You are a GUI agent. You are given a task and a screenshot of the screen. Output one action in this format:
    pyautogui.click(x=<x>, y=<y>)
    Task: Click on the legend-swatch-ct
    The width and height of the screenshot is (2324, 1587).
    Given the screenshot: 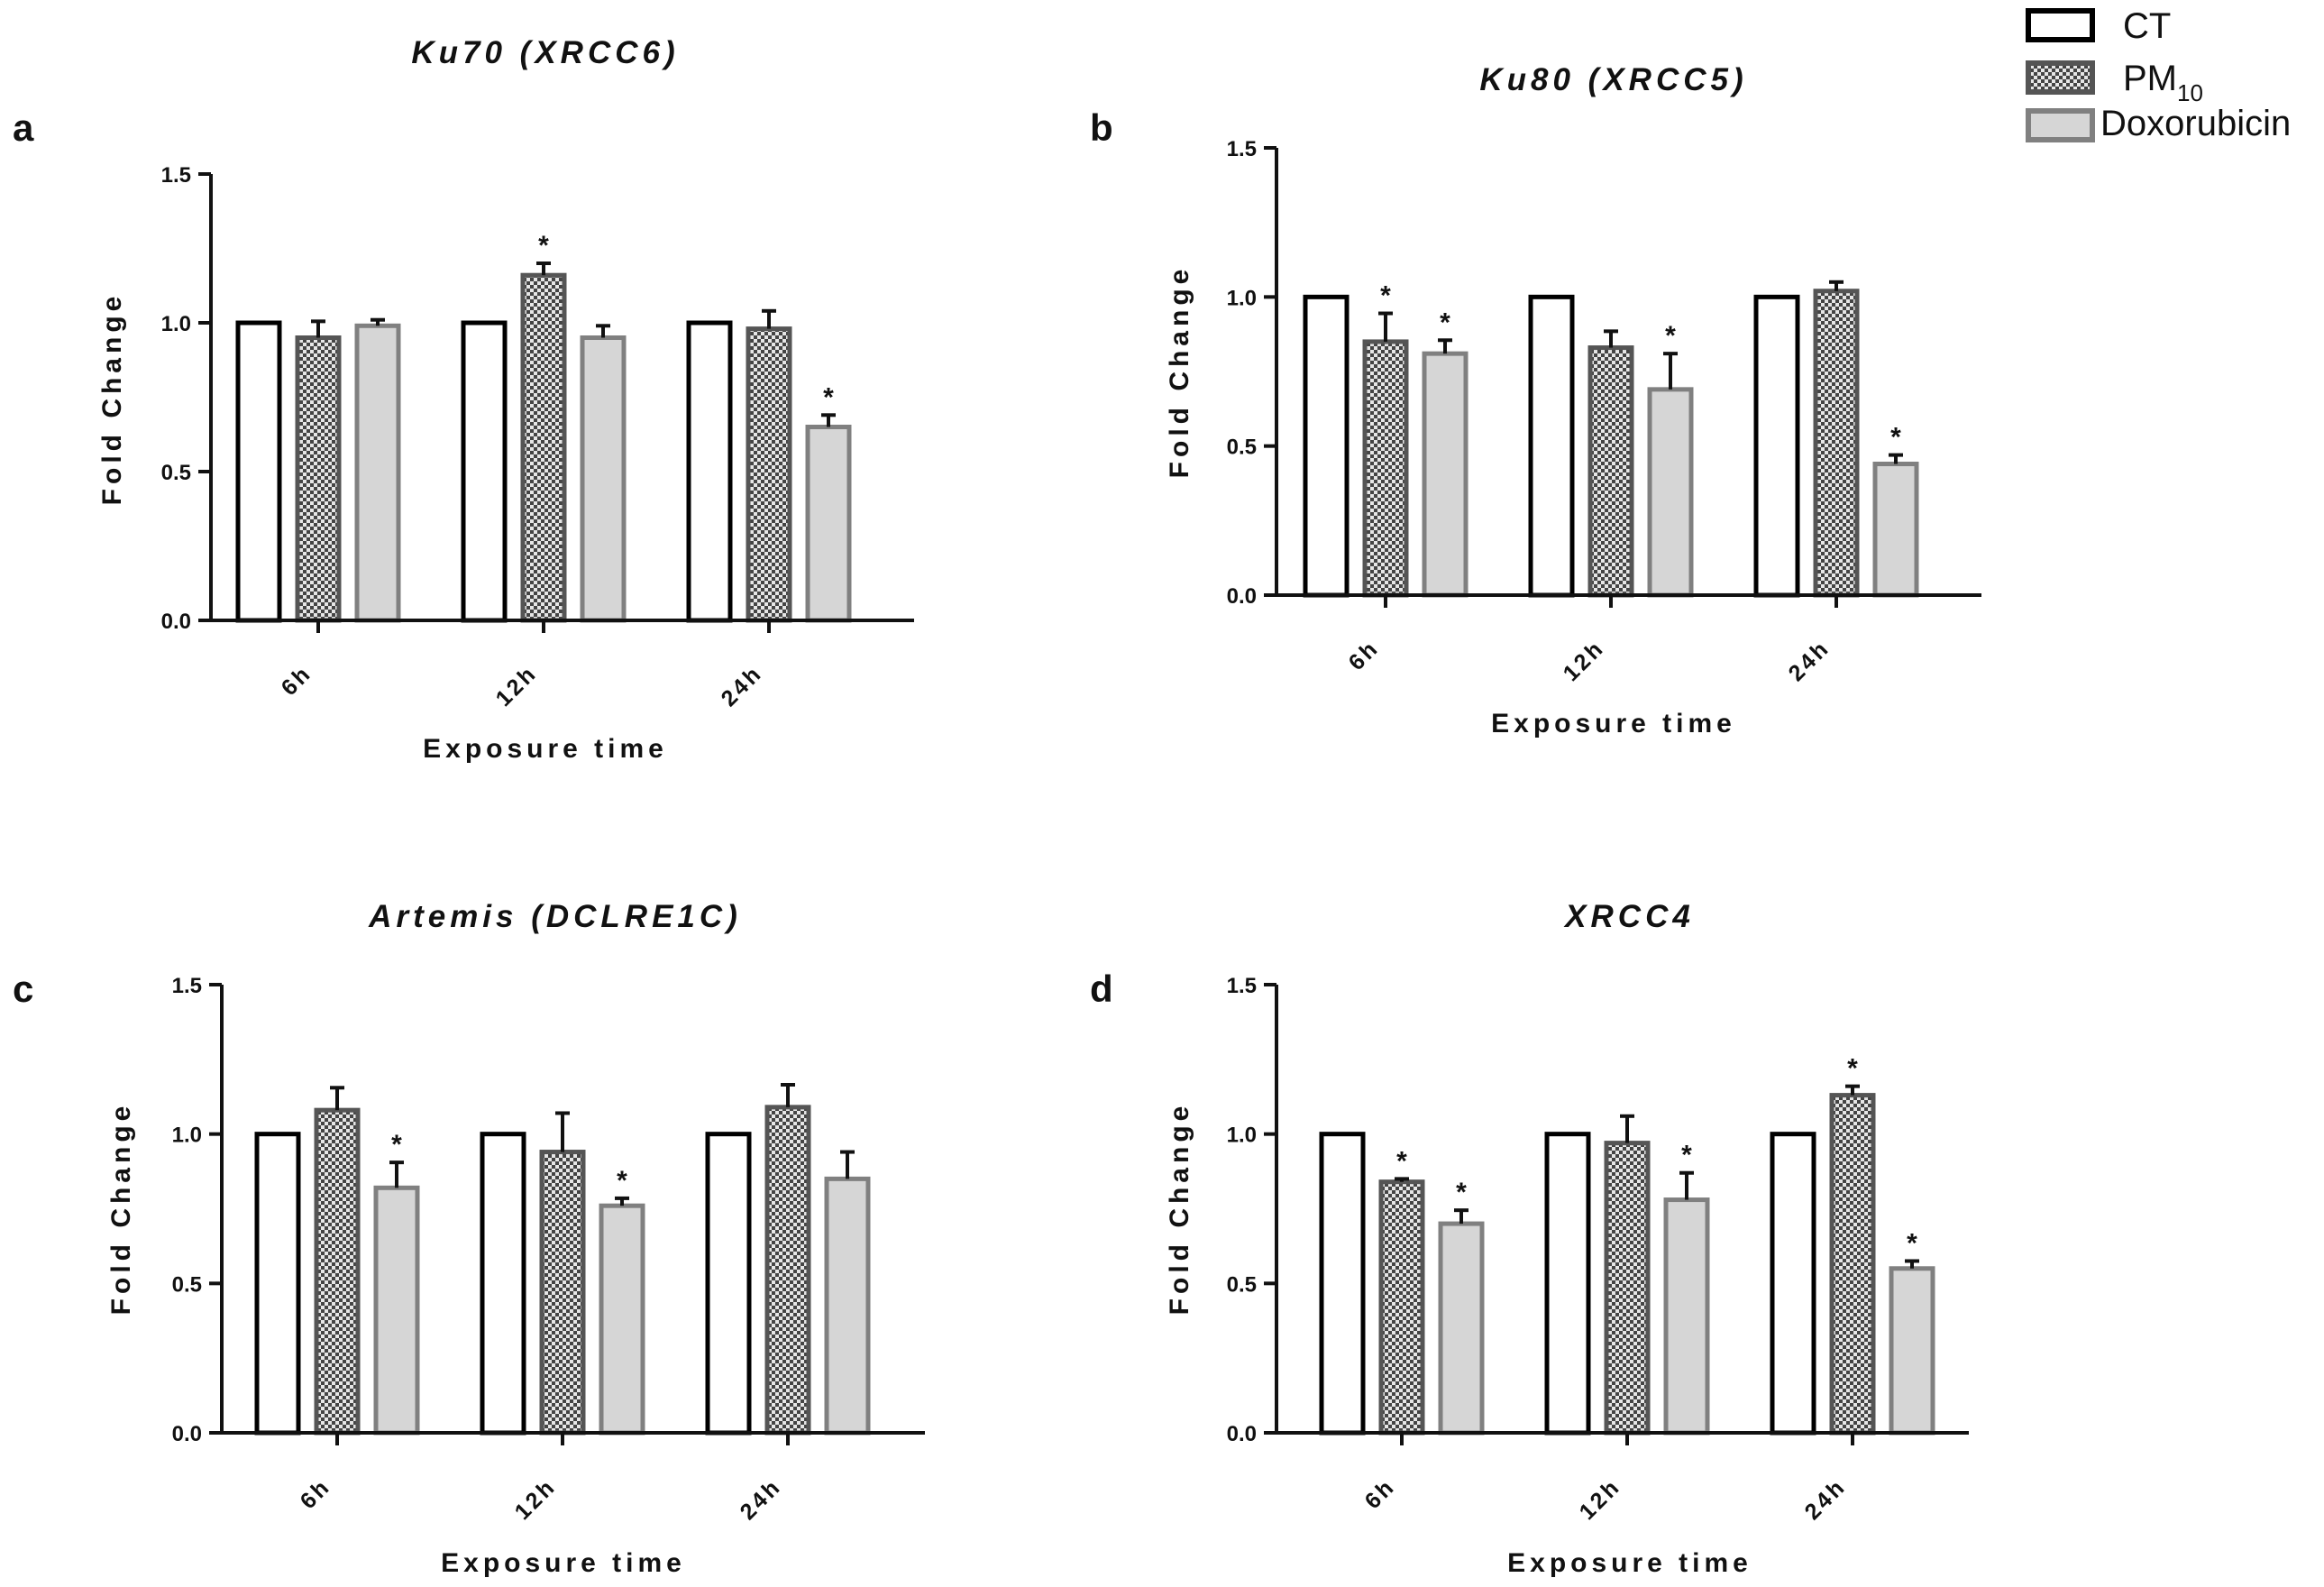 What is the action you would take?
    pyautogui.click(x=2061, y=25)
    